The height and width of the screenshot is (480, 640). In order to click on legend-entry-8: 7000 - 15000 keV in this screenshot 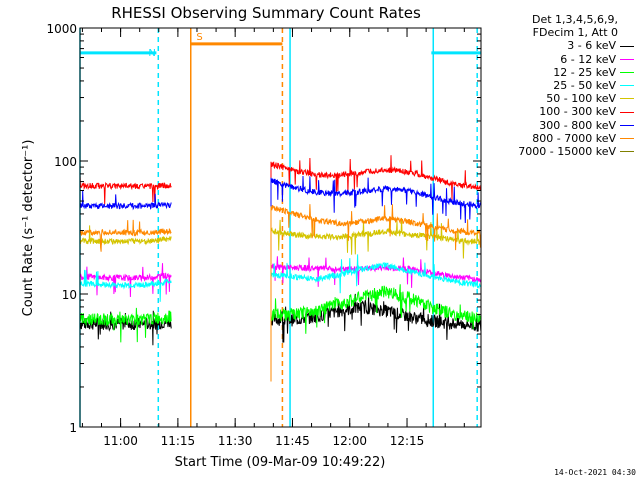, I will do `click(559, 151)`.